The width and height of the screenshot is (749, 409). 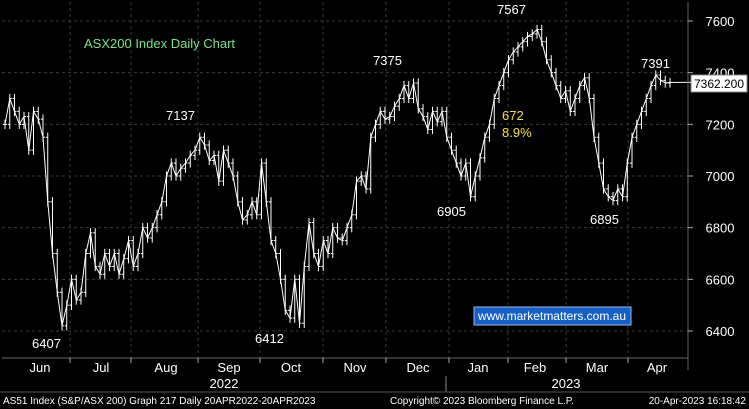 What do you see at coordinates (720, 228) in the screenshot?
I see `y-tick-label-6800: 6800` at bounding box center [720, 228].